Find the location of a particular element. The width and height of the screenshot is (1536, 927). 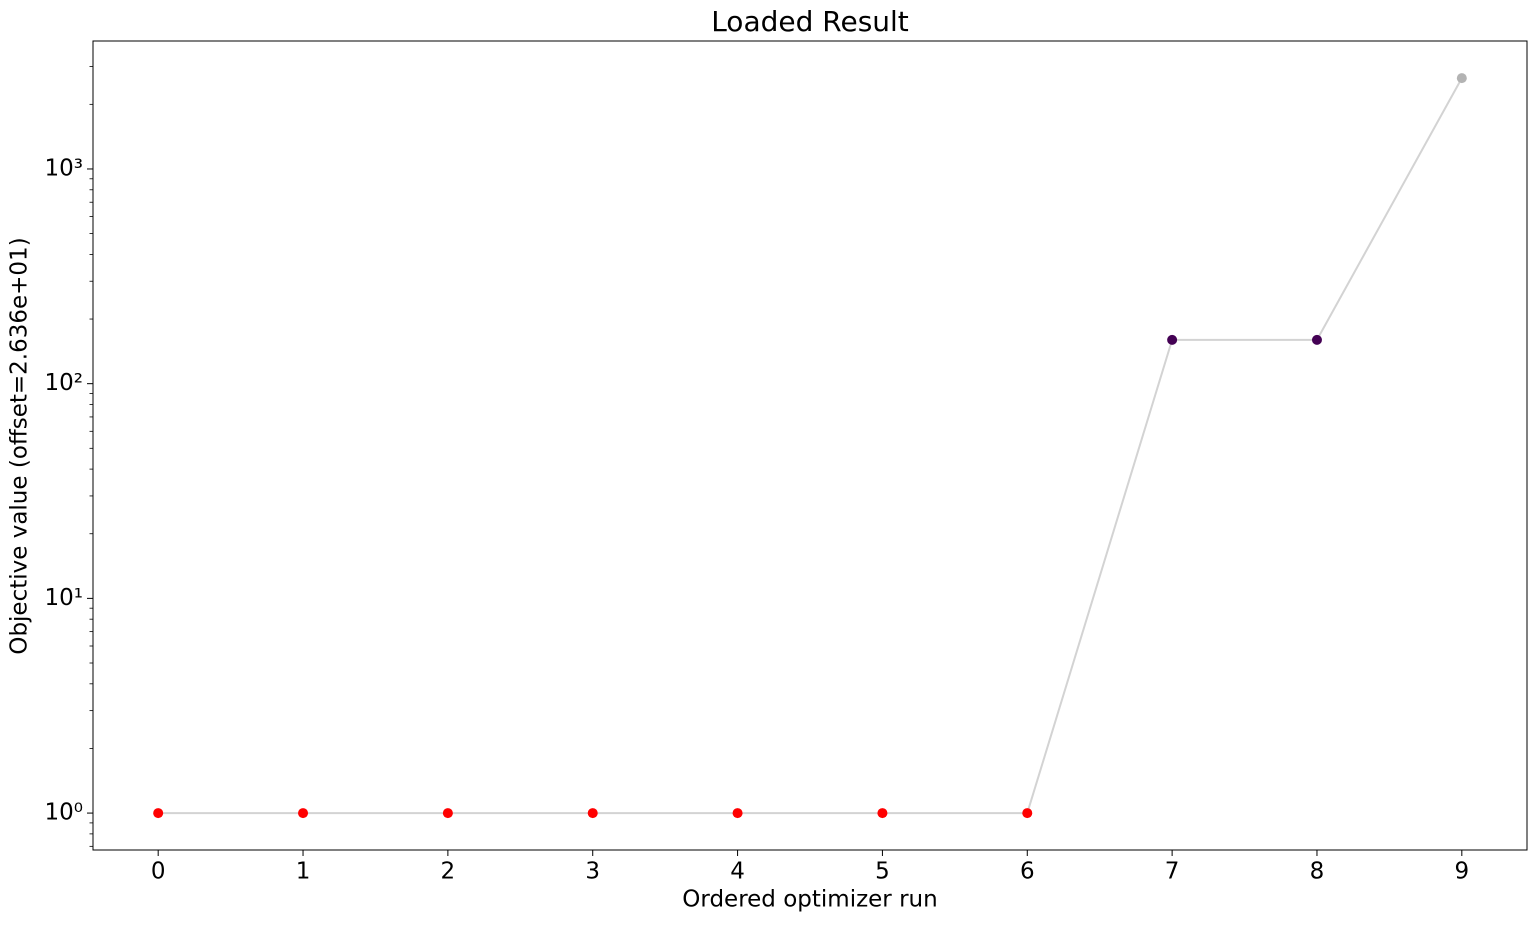

y-axis-label: Objective value (offset=2.636e+01) is located at coordinates (20, 445).